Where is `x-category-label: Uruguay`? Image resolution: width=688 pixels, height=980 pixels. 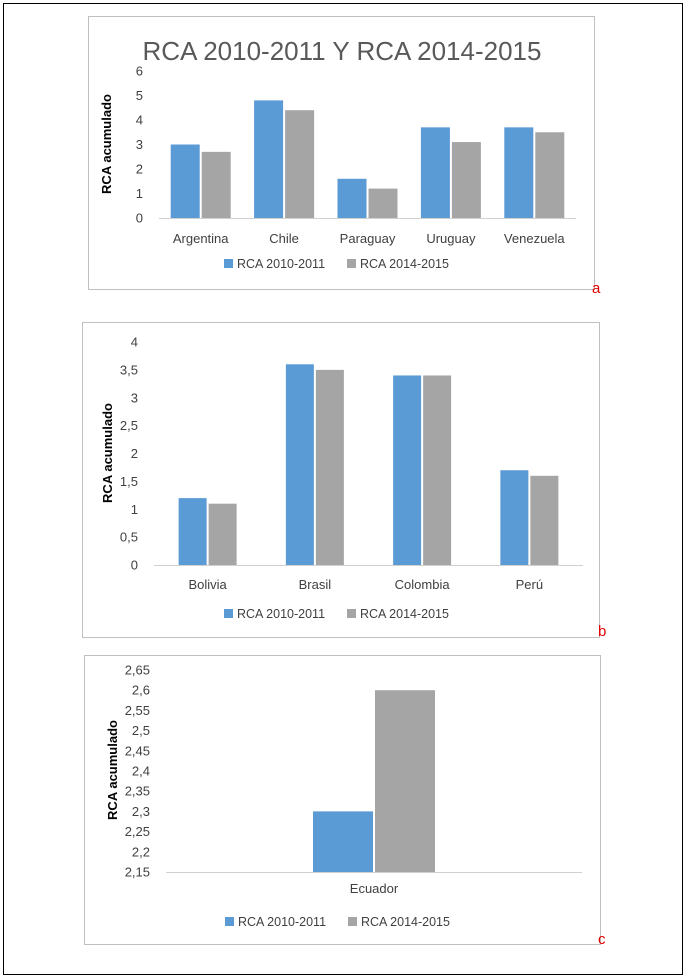
x-category-label: Uruguay is located at coordinates (451, 238).